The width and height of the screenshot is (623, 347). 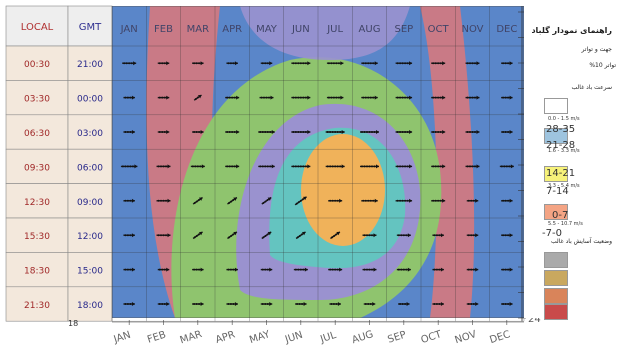 What do you see at coordinates (260, 337) in the screenshot?
I see `month-axis-label: MAY` at bounding box center [260, 337].